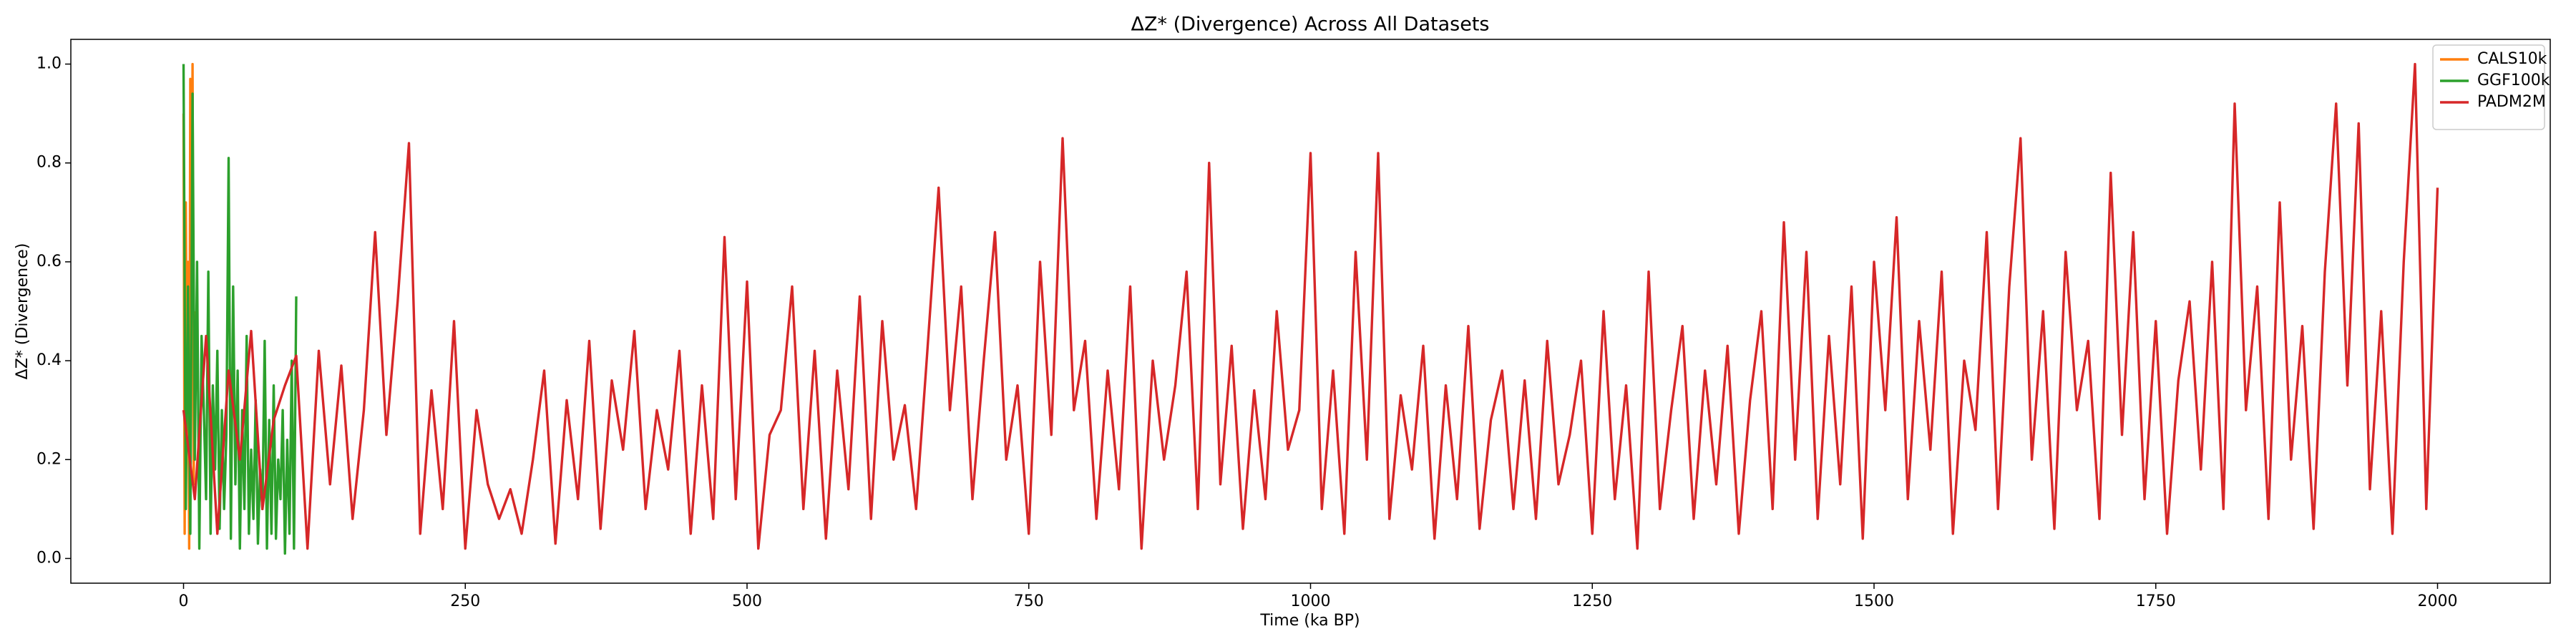 The width and height of the screenshot is (2576, 644). What do you see at coordinates (1592, 601) in the screenshot?
I see `x-tick-label: 1250` at bounding box center [1592, 601].